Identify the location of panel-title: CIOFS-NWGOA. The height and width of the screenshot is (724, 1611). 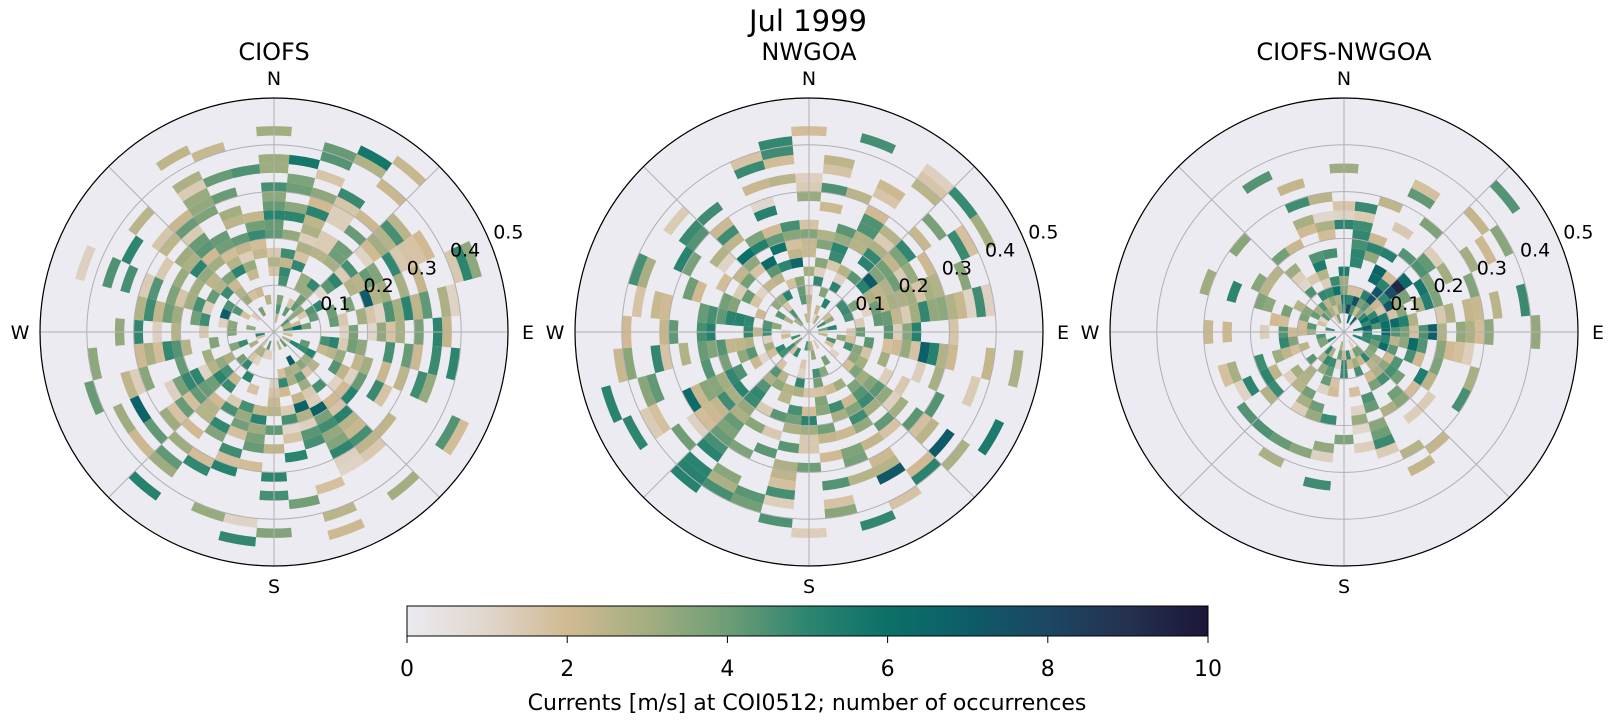
(1344, 52).